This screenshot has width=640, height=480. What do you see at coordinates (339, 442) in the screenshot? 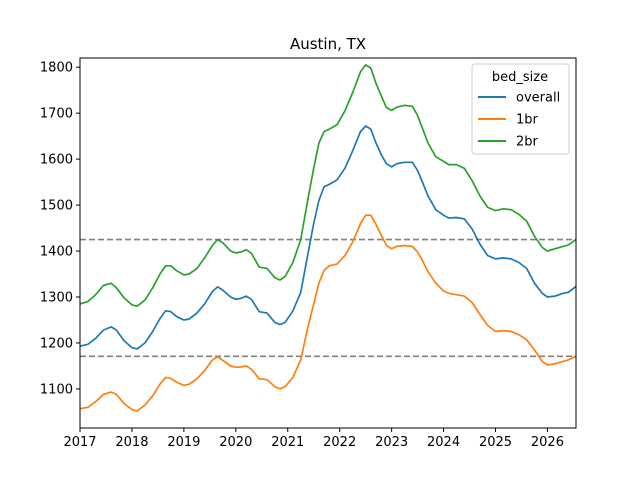
I see `x-tick-label: 2022` at bounding box center [339, 442].